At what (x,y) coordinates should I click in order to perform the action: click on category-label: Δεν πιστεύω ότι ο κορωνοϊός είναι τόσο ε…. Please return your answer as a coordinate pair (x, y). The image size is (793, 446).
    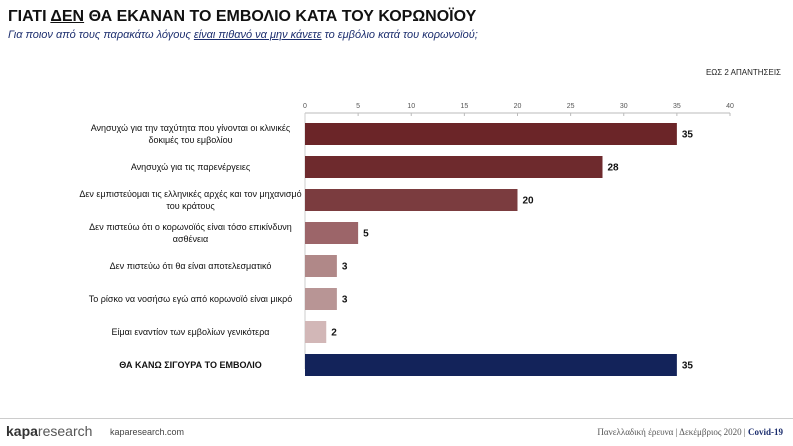
    Looking at the image, I should click on (190, 232).